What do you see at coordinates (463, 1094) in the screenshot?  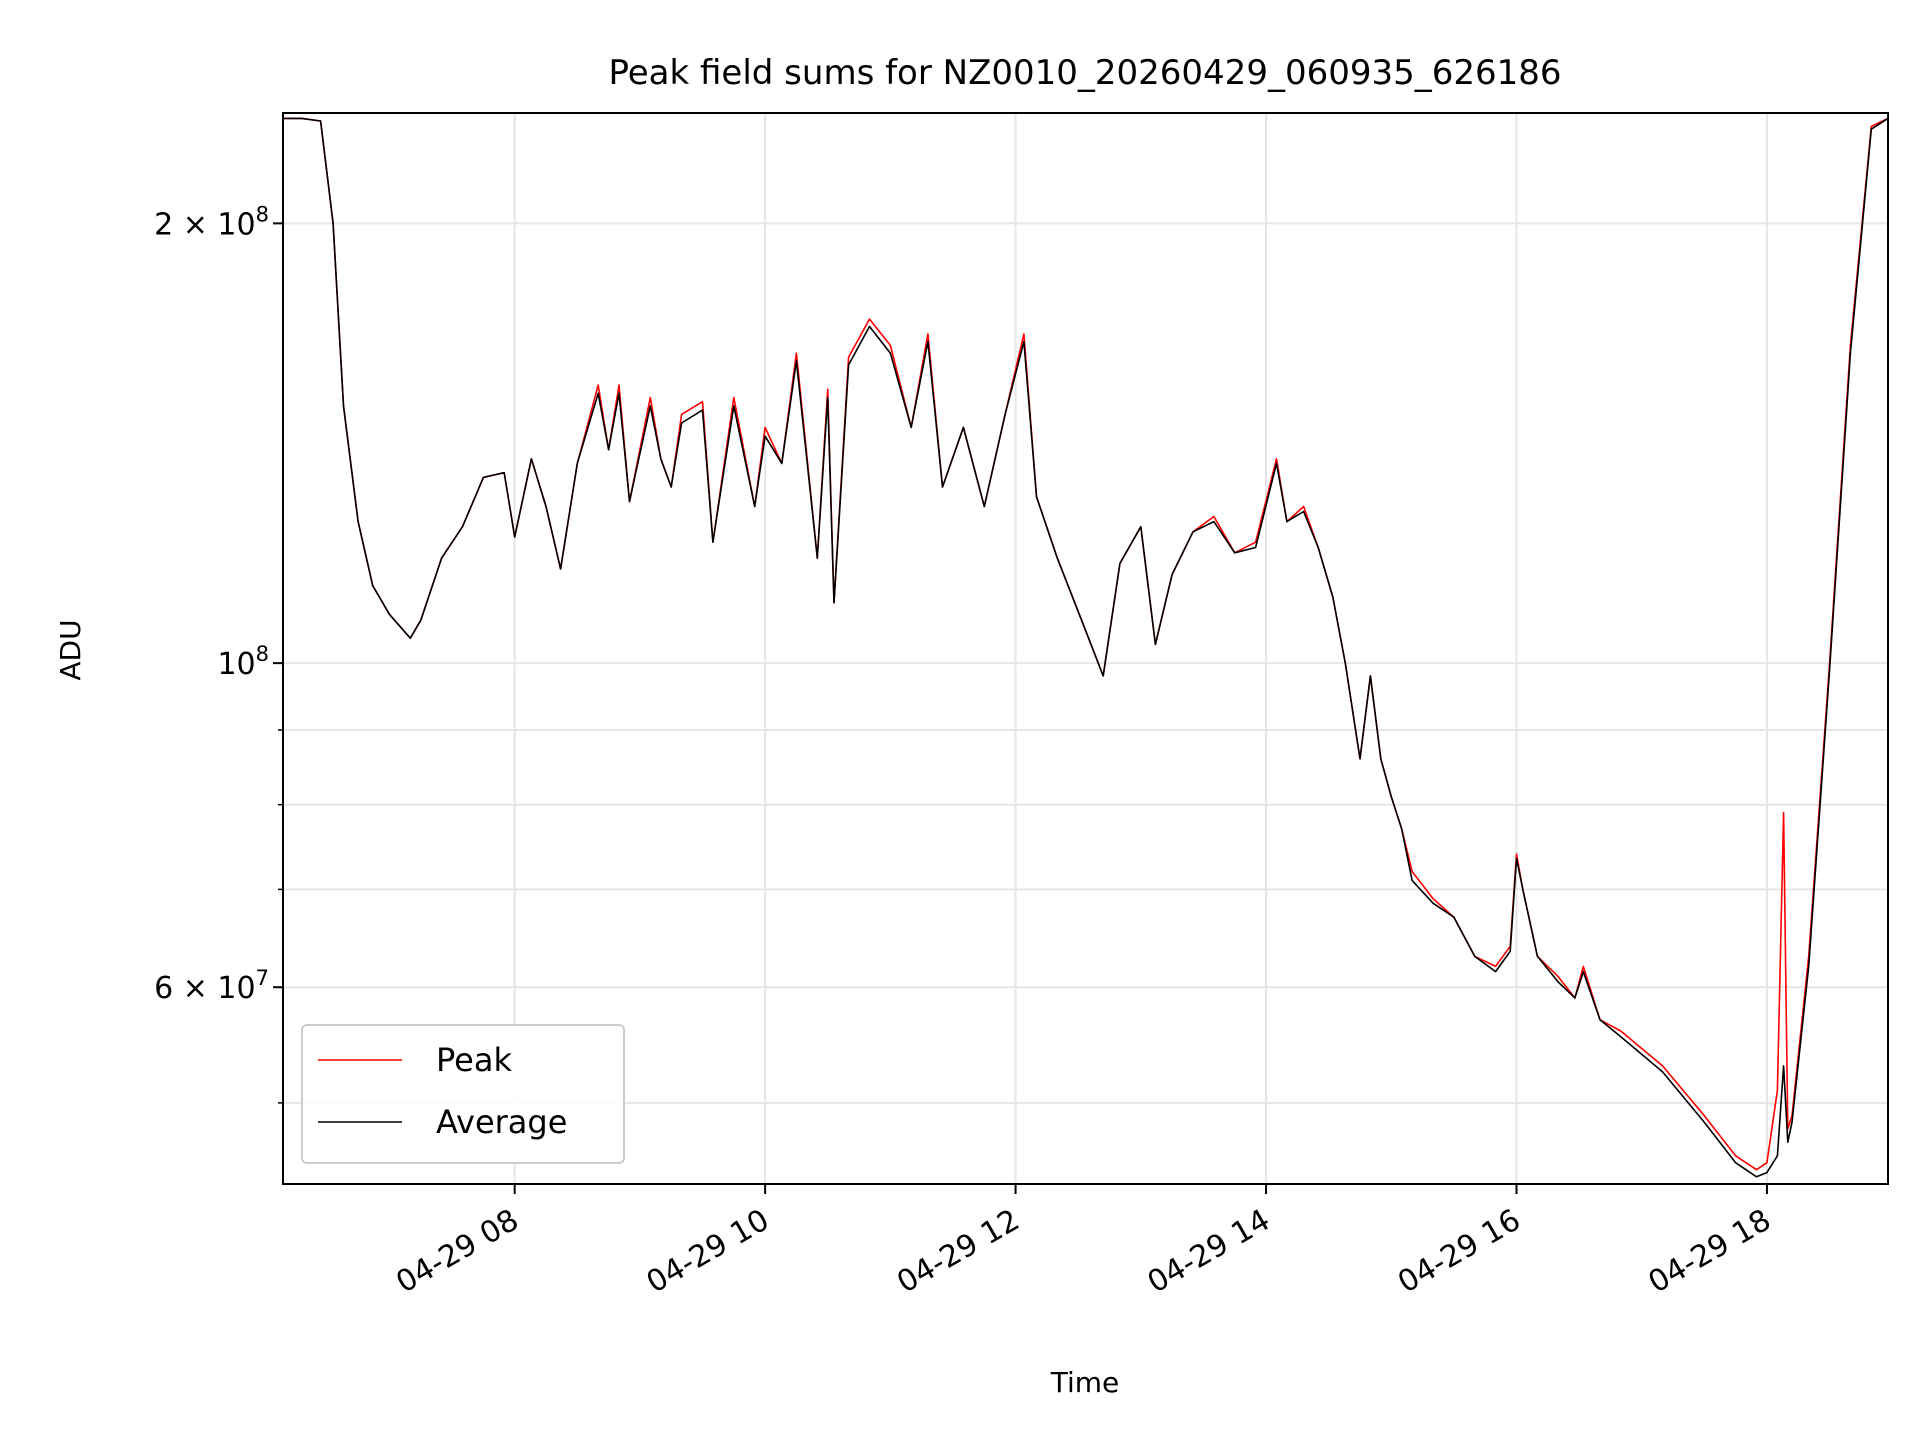 I see `legend: Peak Average` at bounding box center [463, 1094].